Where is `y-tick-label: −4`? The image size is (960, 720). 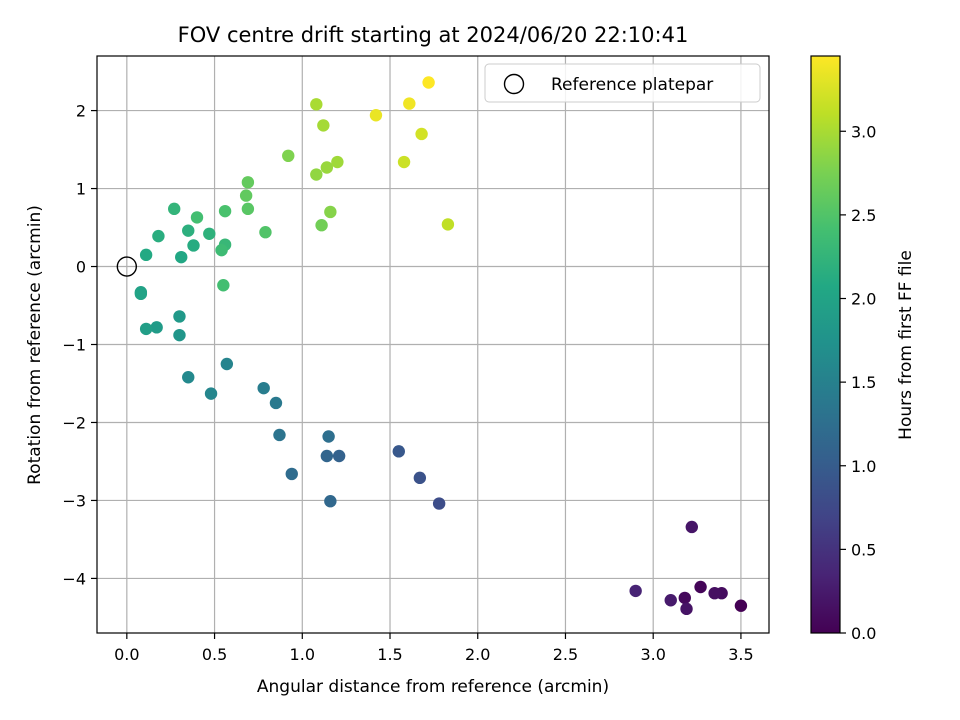
y-tick-label: −4 is located at coordinates (74, 578).